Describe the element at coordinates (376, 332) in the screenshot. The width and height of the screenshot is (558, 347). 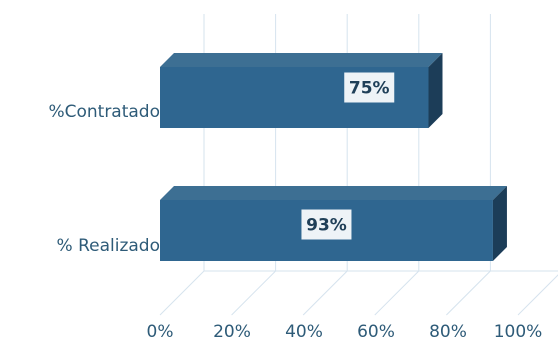
I see `x-tick-60: 60%` at that location.